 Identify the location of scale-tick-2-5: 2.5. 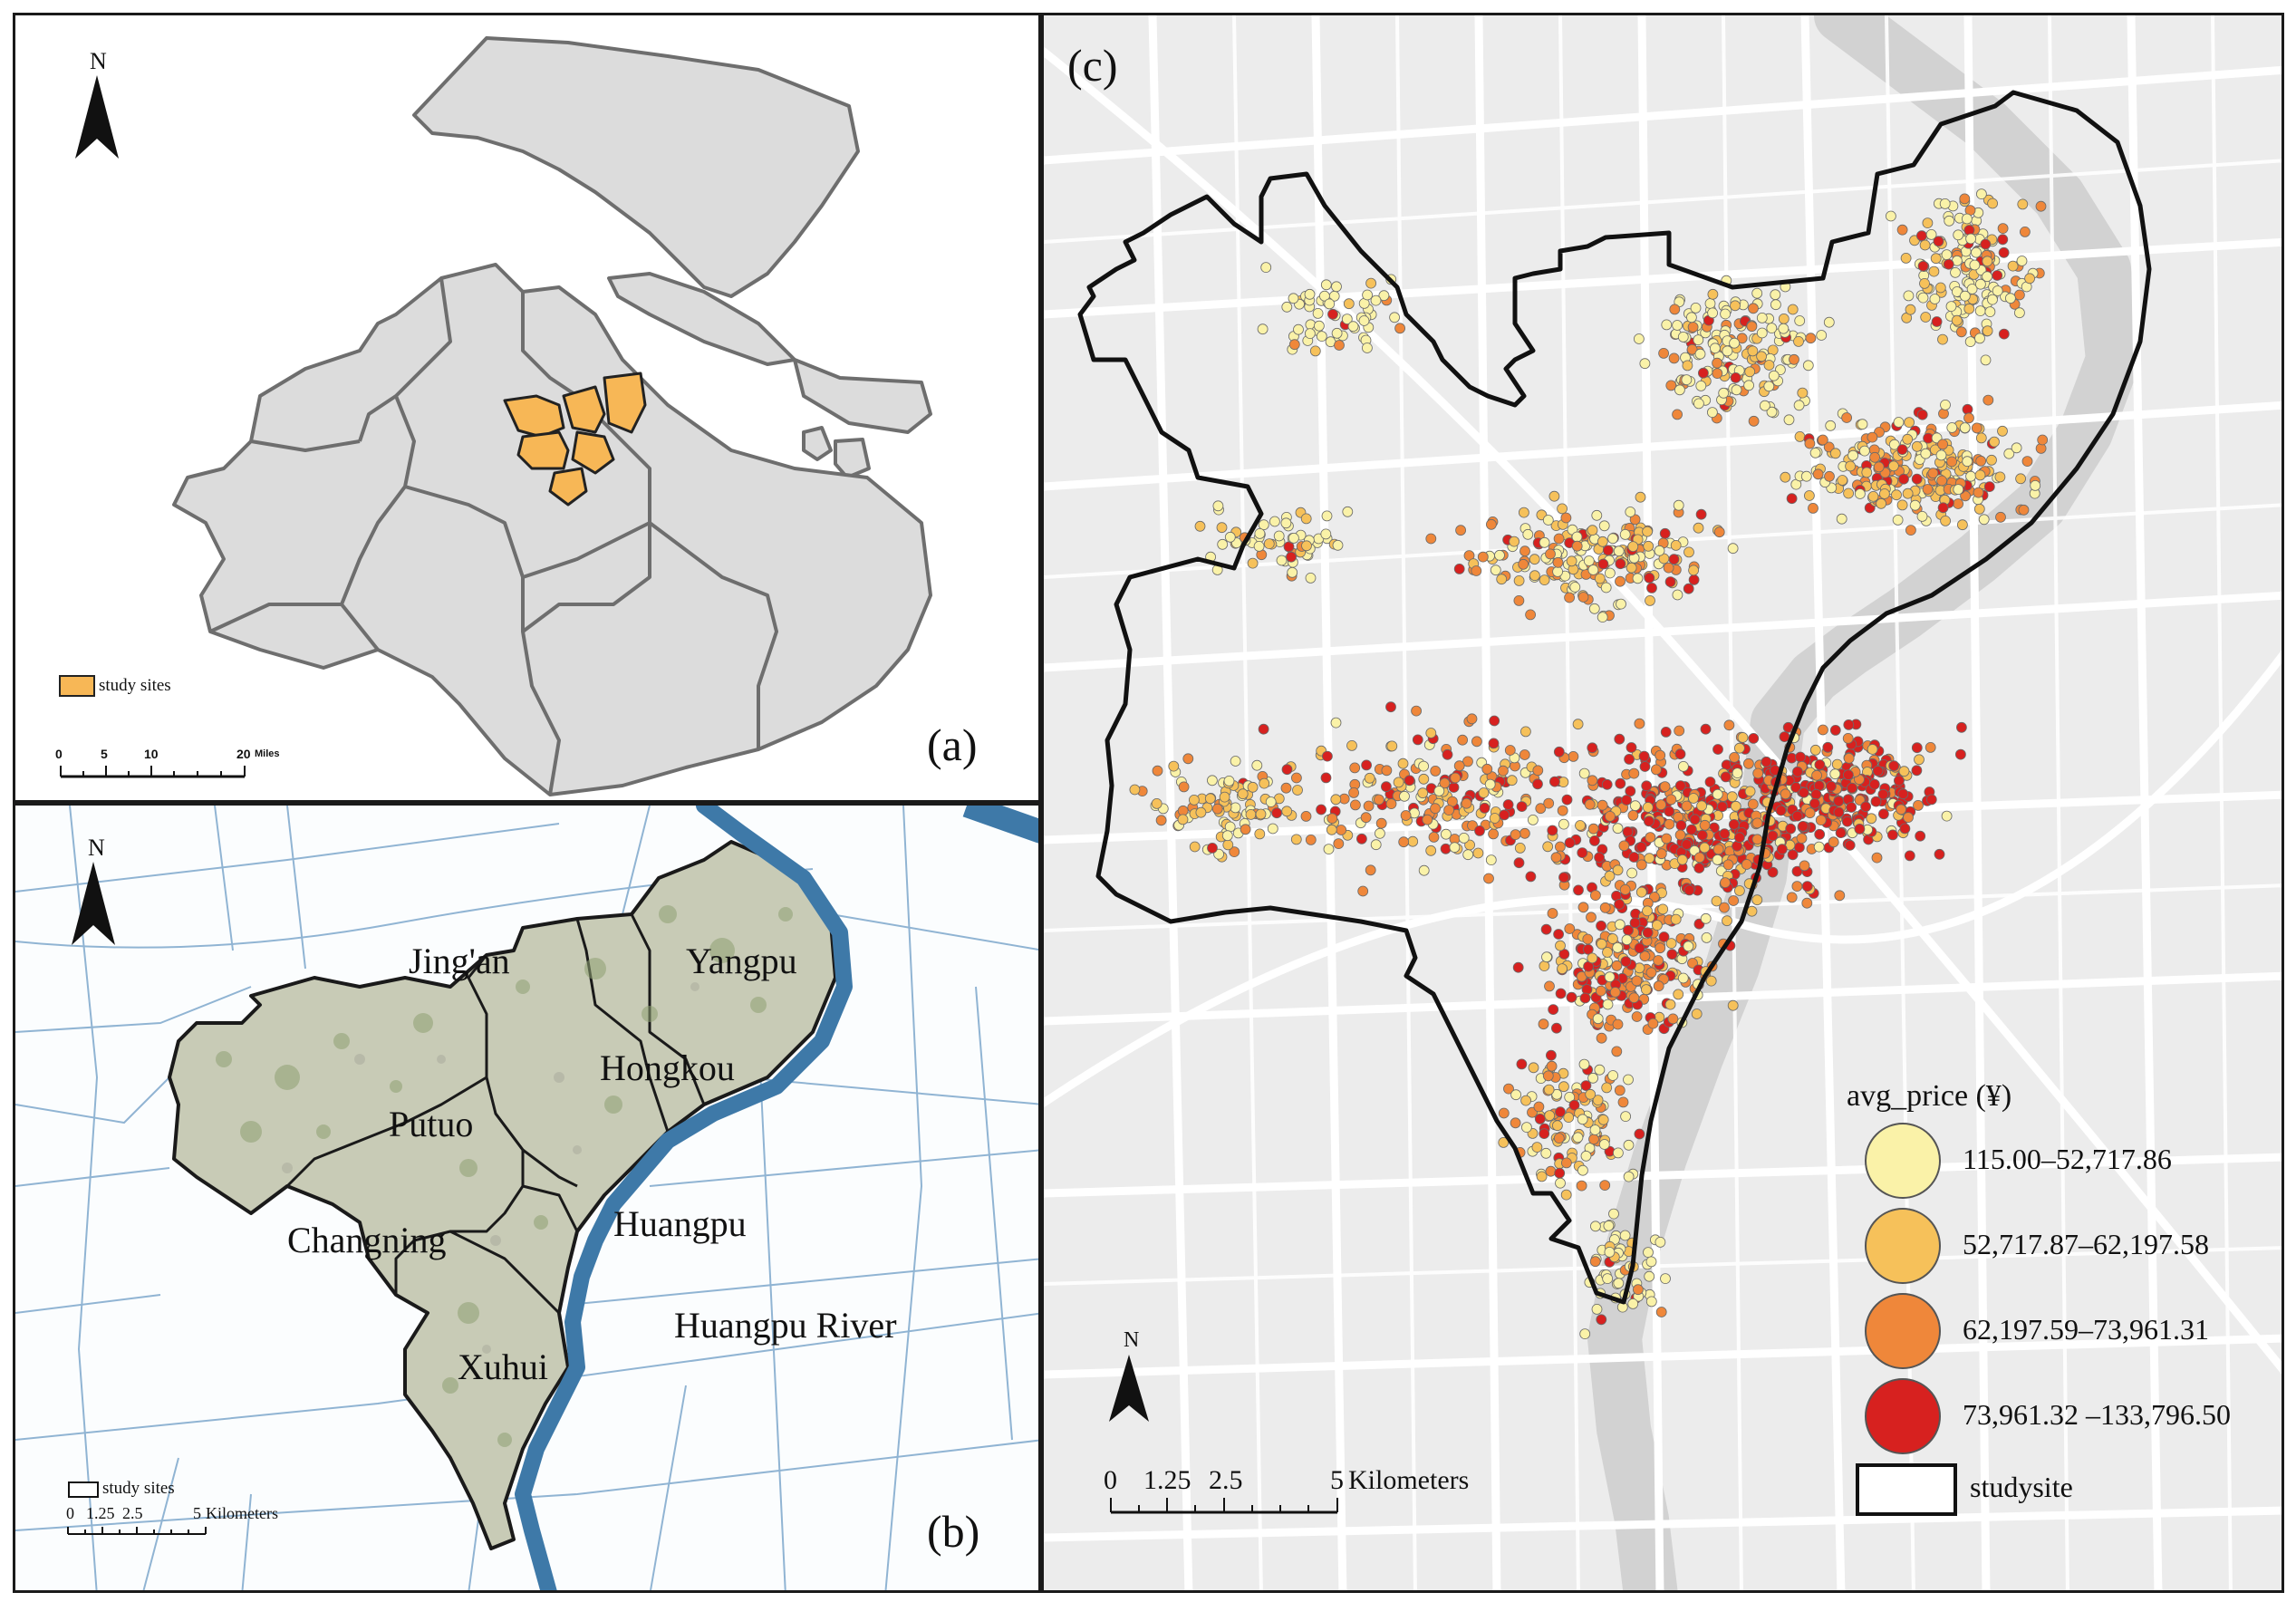
(1226, 1480).